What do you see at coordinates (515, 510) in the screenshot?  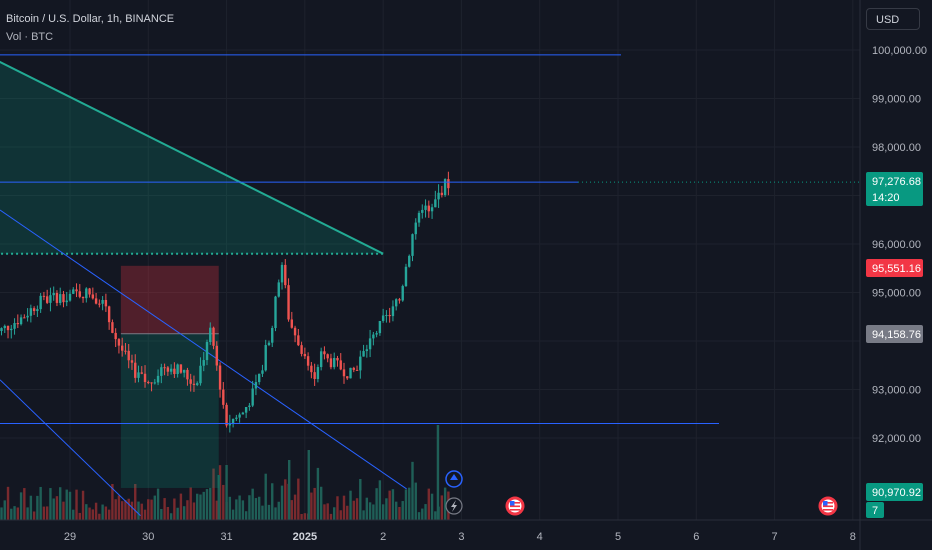 I see `flag-stripe` at bounding box center [515, 510].